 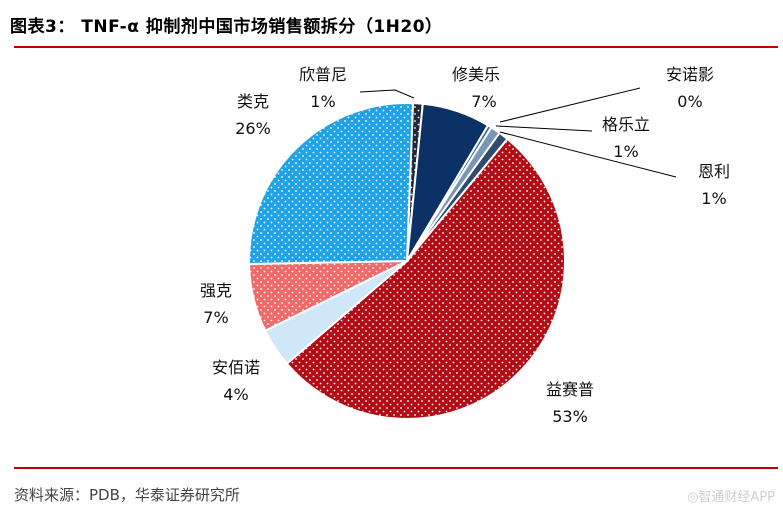 What do you see at coordinates (226, 27) in the screenshot?
I see `chart-title: 图表3： TNF-α 抑制剂中国市场销售额拆分（1H20）` at bounding box center [226, 27].